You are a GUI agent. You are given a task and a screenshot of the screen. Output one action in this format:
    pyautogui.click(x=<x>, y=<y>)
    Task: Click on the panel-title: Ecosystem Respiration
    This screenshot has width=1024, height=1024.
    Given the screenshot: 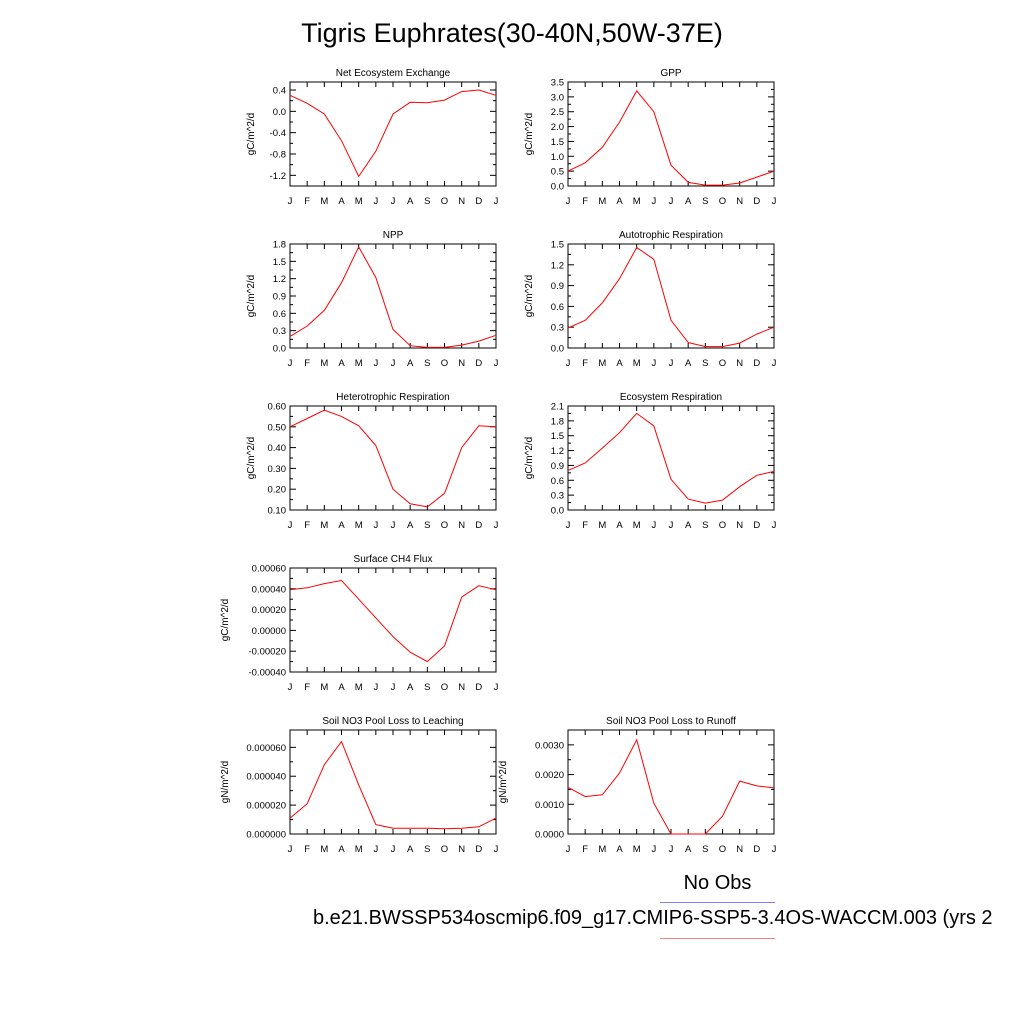 What is the action you would take?
    pyautogui.click(x=671, y=397)
    